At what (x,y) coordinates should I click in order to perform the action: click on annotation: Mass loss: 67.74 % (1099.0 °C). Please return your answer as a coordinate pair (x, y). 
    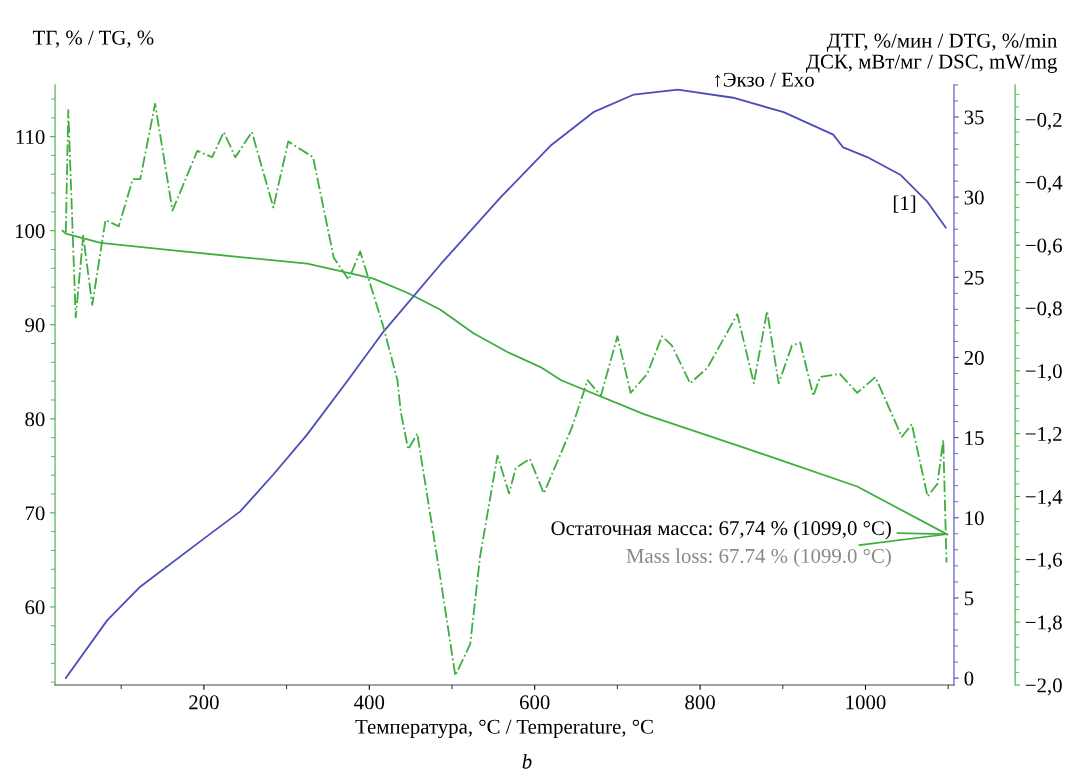
    Looking at the image, I should click on (758, 558).